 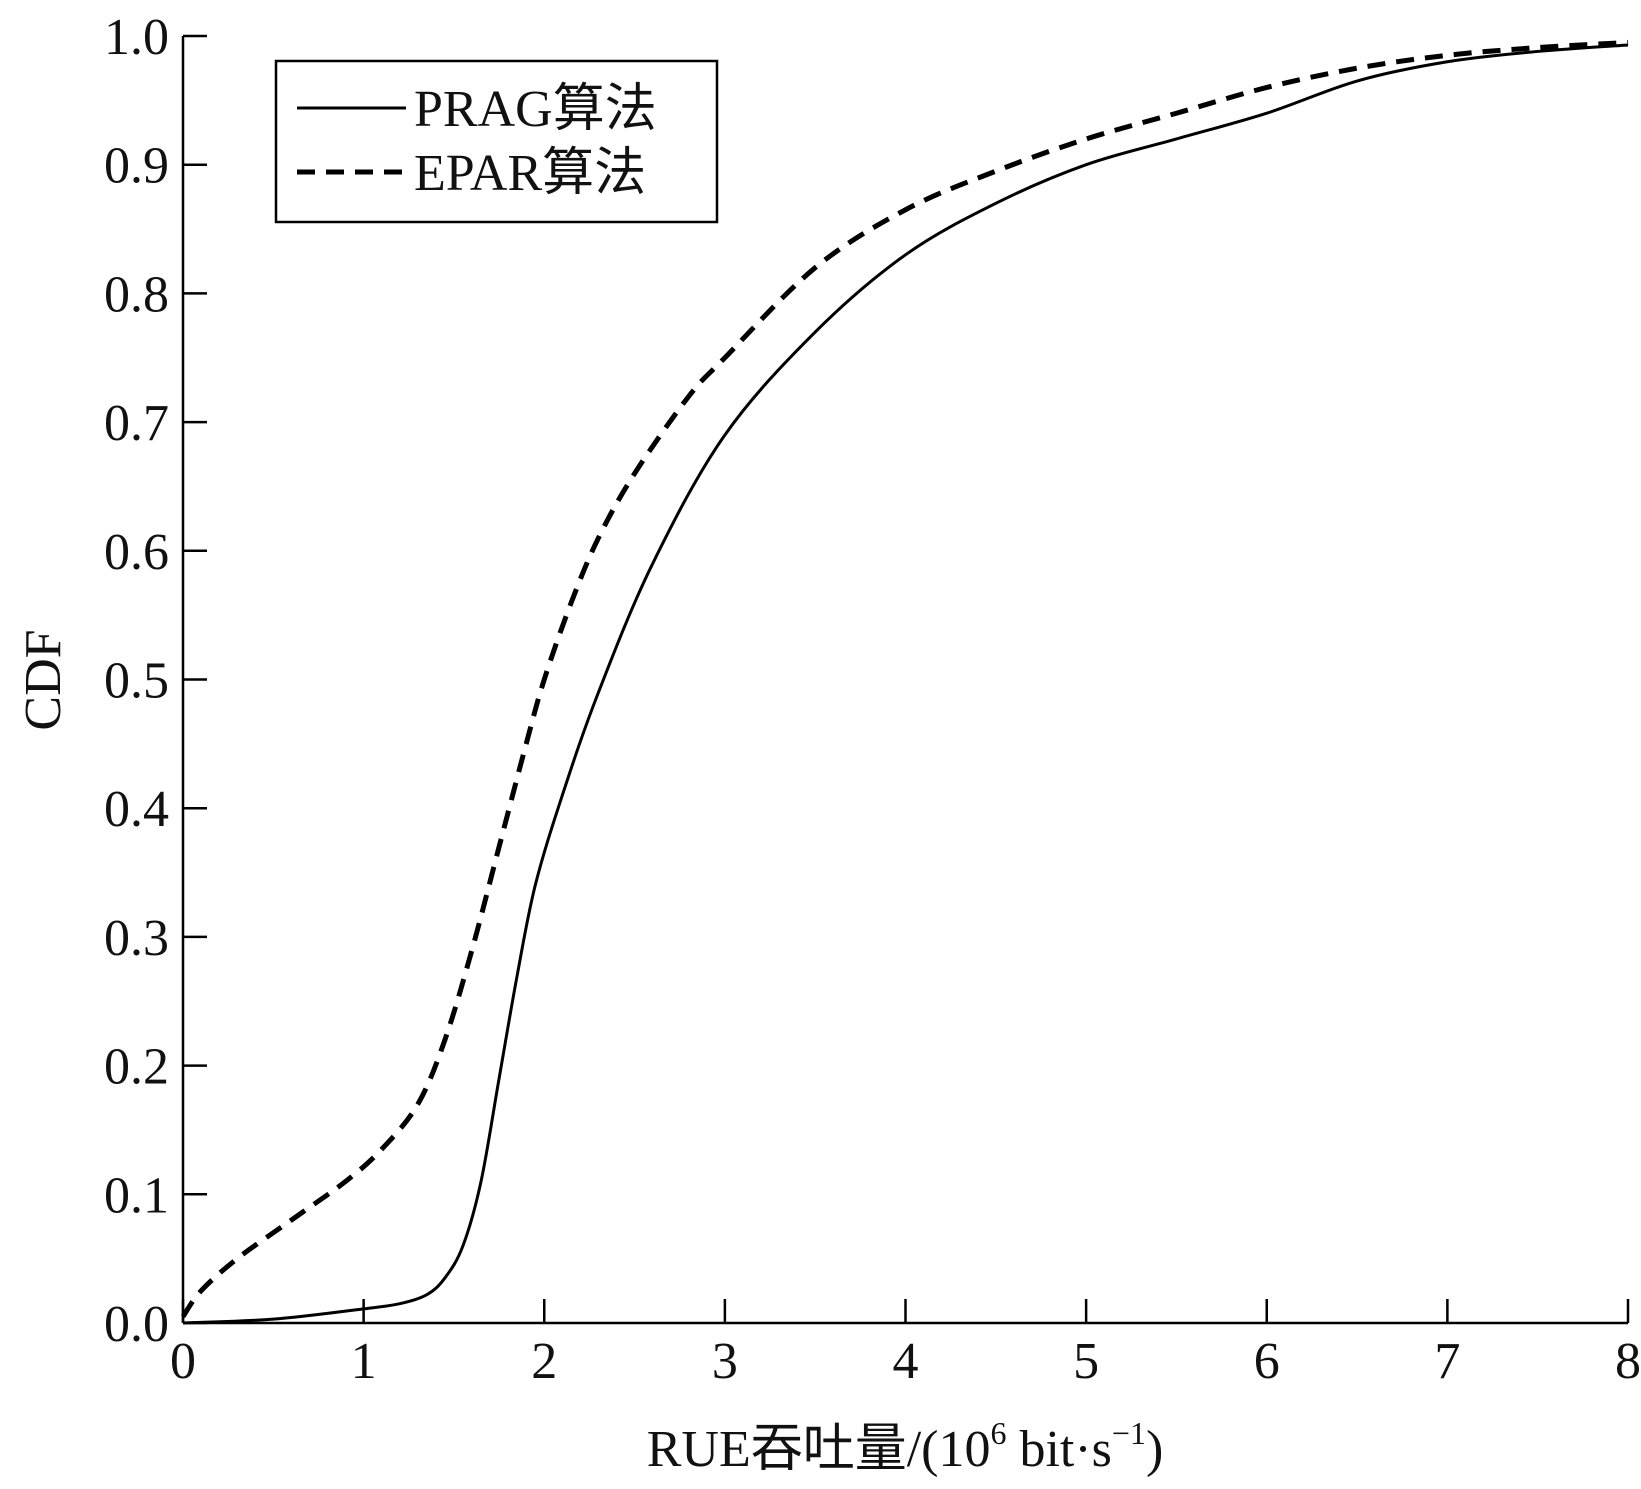 I want to click on x-axis-title-exp2: −1, so click(x=1129, y=1433).